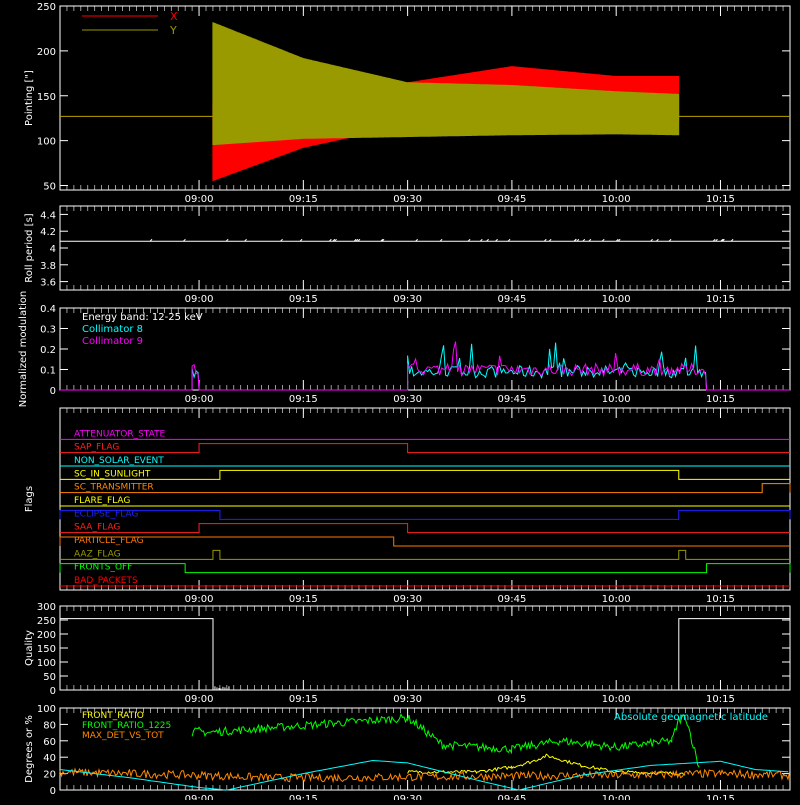 Image resolution: width=800 pixels, height=805 pixels. What do you see at coordinates (106, 514) in the screenshot?
I see `flag-label: ECLIPSE_FLAG` at bounding box center [106, 514].